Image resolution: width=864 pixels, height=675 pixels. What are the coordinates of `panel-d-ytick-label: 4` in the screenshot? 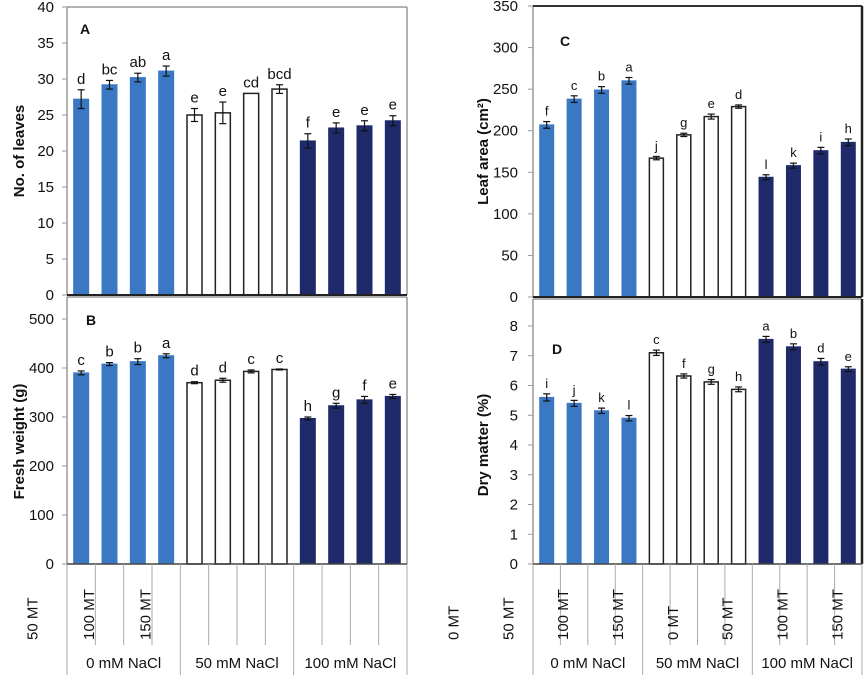 It's located at (514, 445).